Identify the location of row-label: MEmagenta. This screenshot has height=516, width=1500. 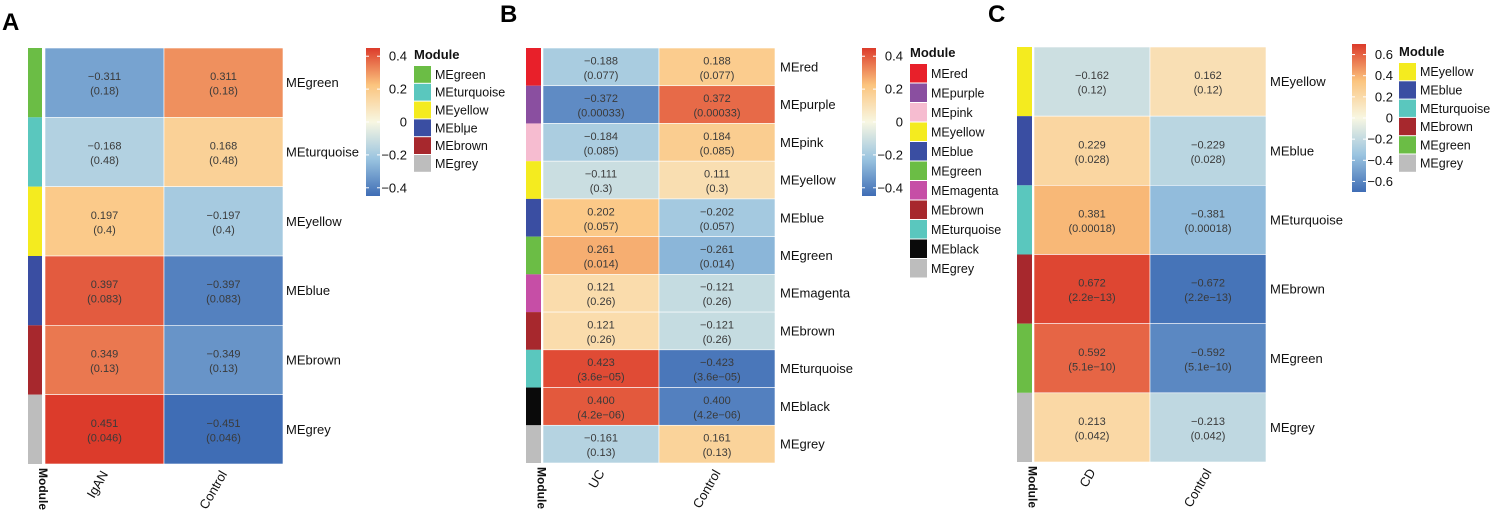
(815, 293).